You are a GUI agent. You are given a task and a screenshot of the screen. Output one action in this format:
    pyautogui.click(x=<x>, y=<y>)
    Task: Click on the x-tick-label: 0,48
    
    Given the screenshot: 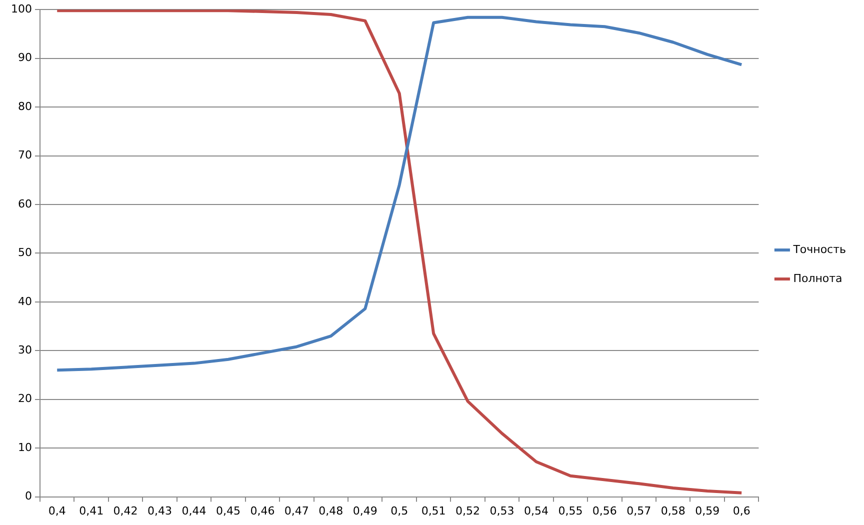 What is the action you would take?
    pyautogui.click(x=331, y=511)
    